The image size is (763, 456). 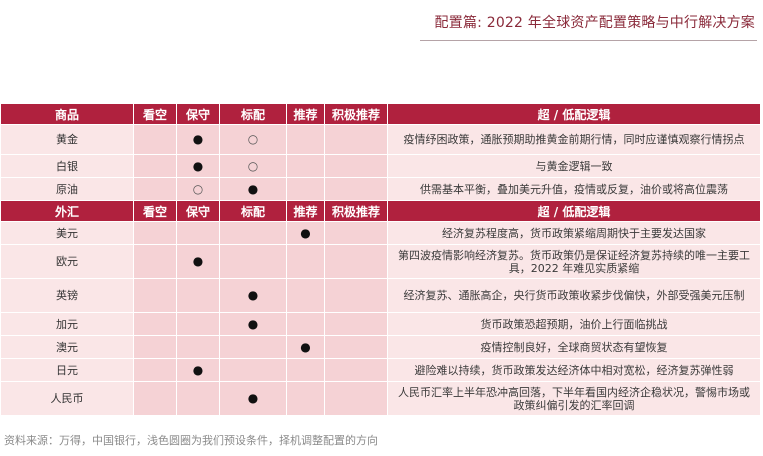 What do you see at coordinates (380, 324) in the screenshot?
I see `table-row: 加元 ● 货币政策恐超预期，油价上行面临挑战` at bounding box center [380, 324].